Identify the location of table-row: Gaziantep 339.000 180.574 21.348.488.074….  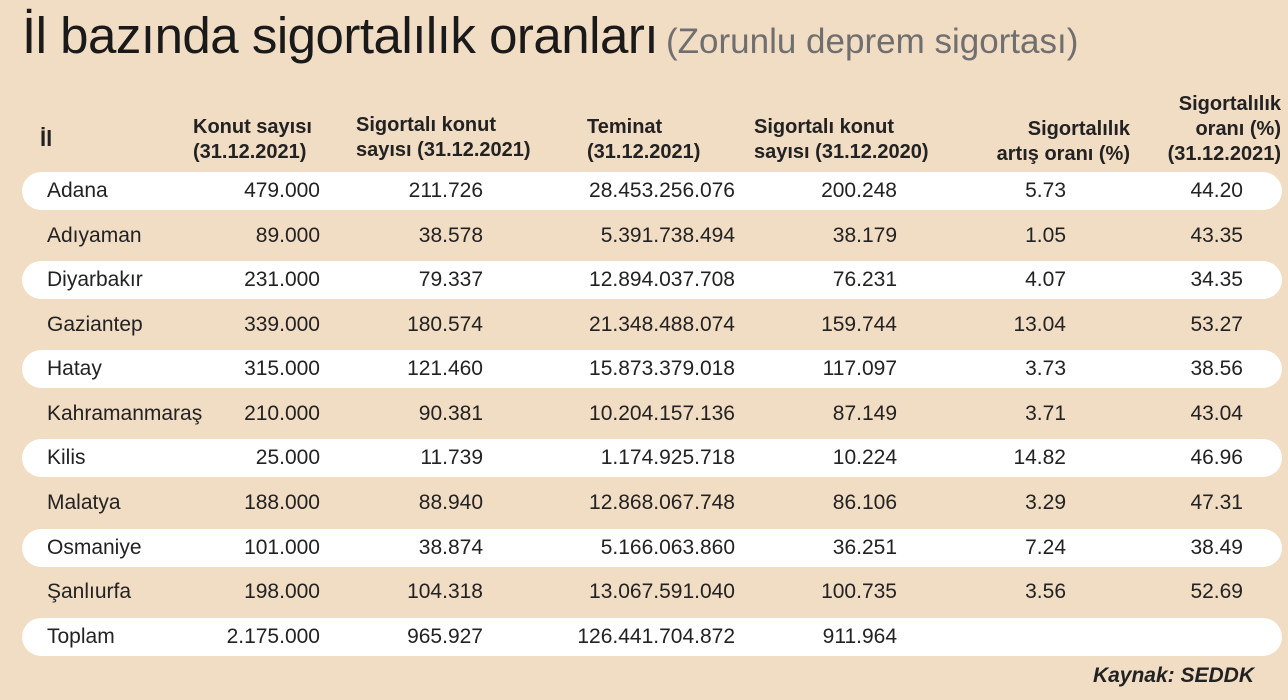
(652, 325).